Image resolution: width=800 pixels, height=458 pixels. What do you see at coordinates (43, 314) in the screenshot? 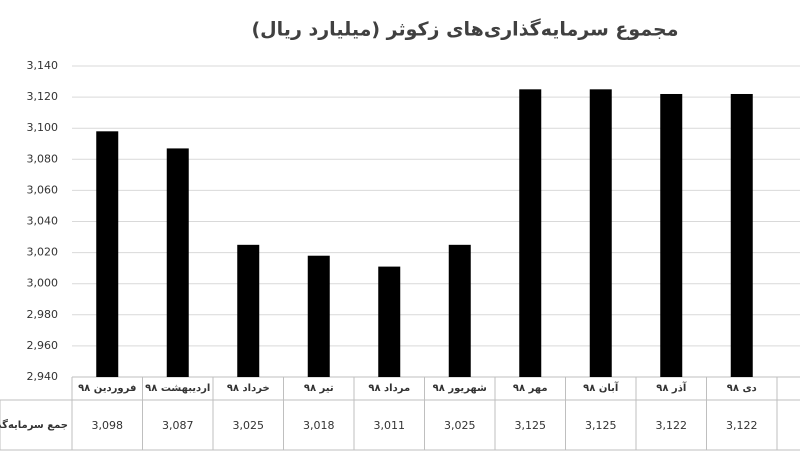
I see `y-tick-label: 2,980` at bounding box center [43, 314].